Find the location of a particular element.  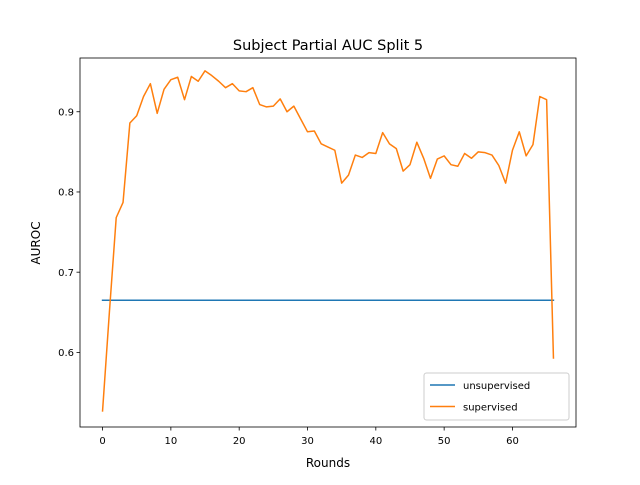

legend-label-unsupervised: unsupervised is located at coordinates (496, 386).